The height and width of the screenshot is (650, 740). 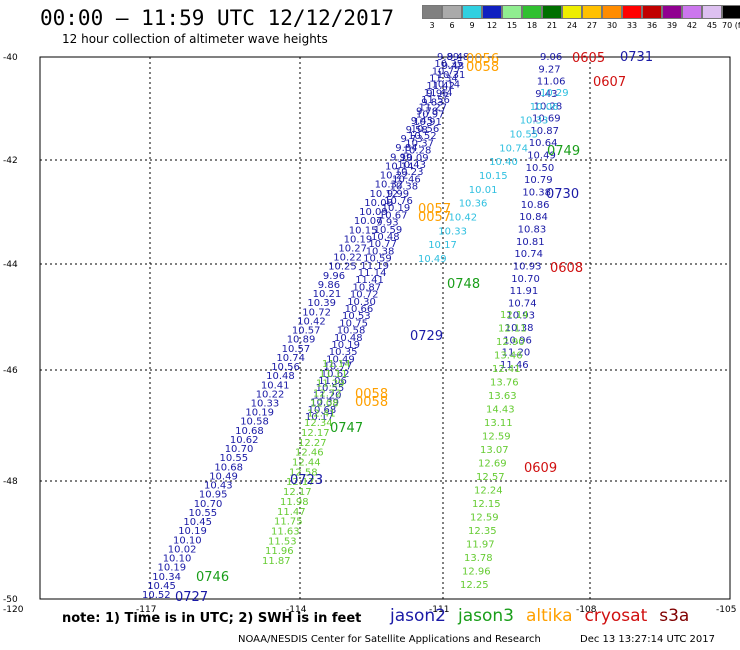 What do you see at coordinates (463, 284) in the screenshot?
I see `pass-time-label: 0748` at bounding box center [463, 284].